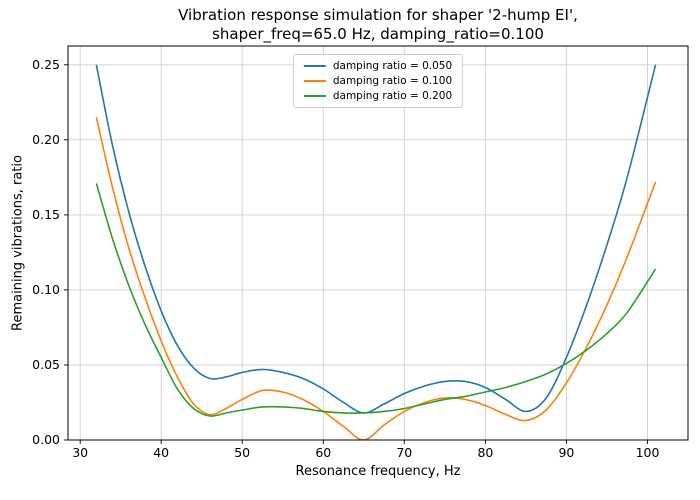  I want to click on y-tick-label: 0.15, so click(46, 214).